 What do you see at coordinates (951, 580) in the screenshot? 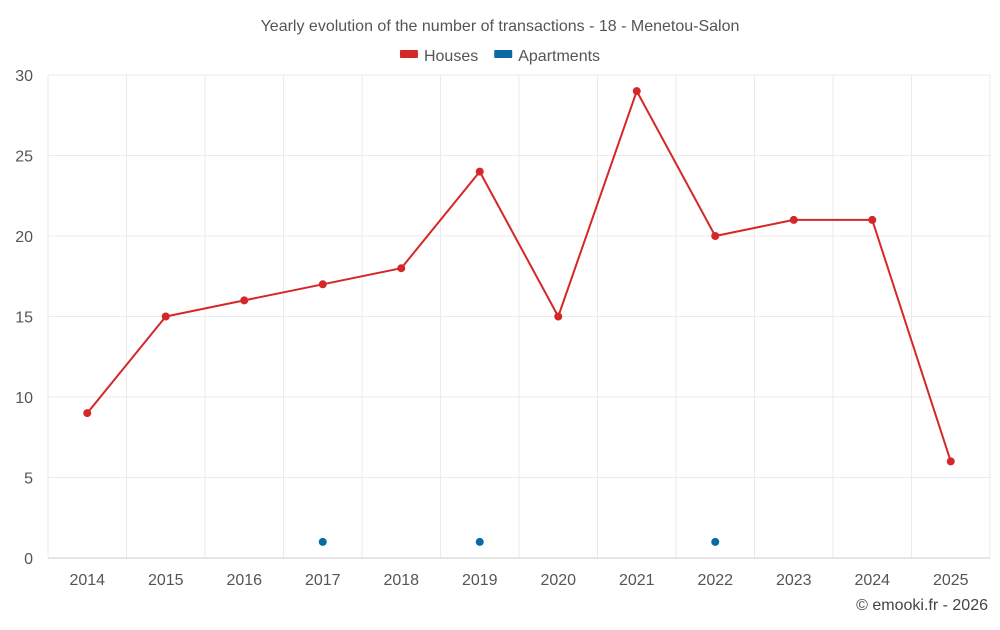
I see `x-tick-label: 2025` at bounding box center [951, 580].